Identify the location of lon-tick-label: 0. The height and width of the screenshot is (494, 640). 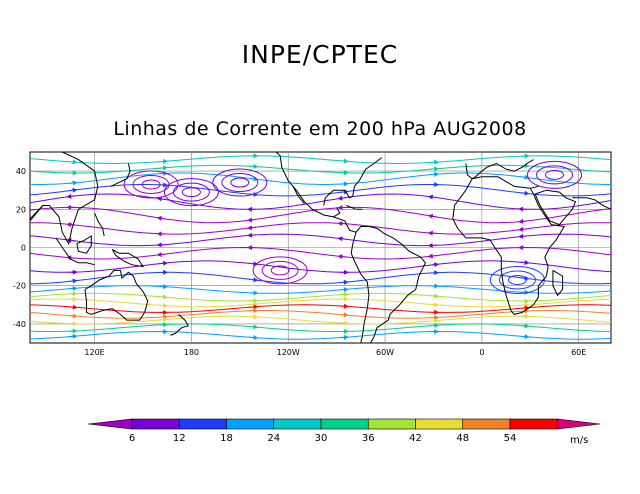
(481, 352).